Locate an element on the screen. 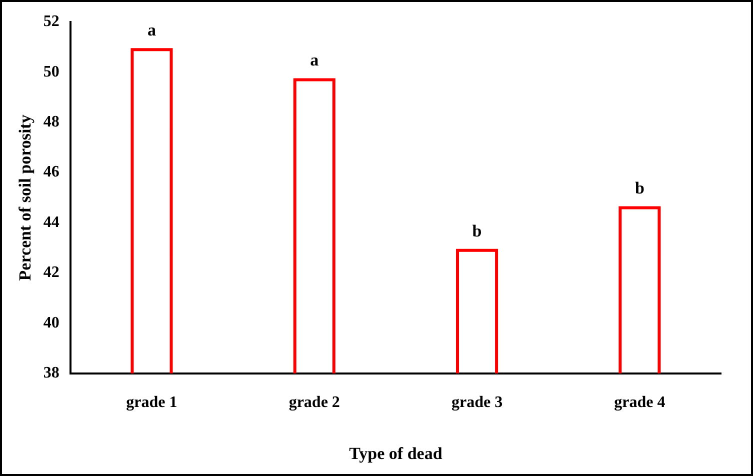 This screenshot has height=476, width=753. x-tick-label: grade 3 is located at coordinates (477, 403).